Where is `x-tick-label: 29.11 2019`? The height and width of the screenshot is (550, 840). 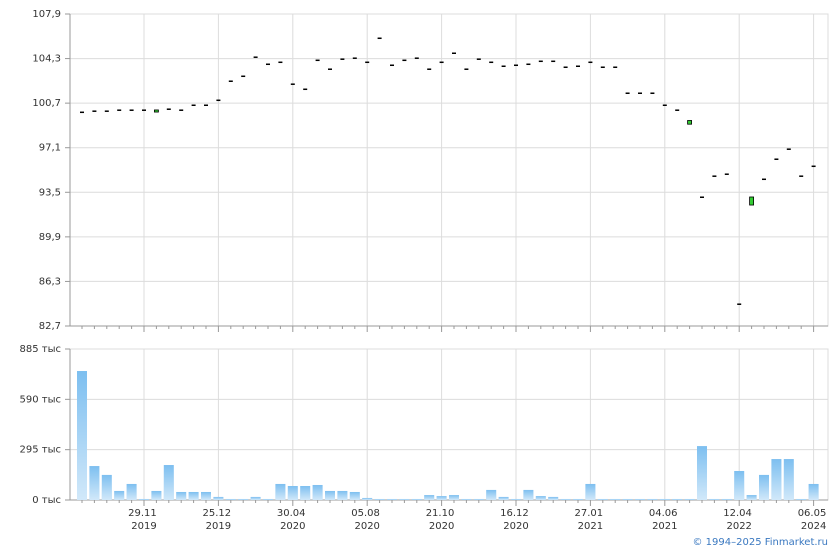 x-tick-label: 29.11 2019 is located at coordinates (144, 520).